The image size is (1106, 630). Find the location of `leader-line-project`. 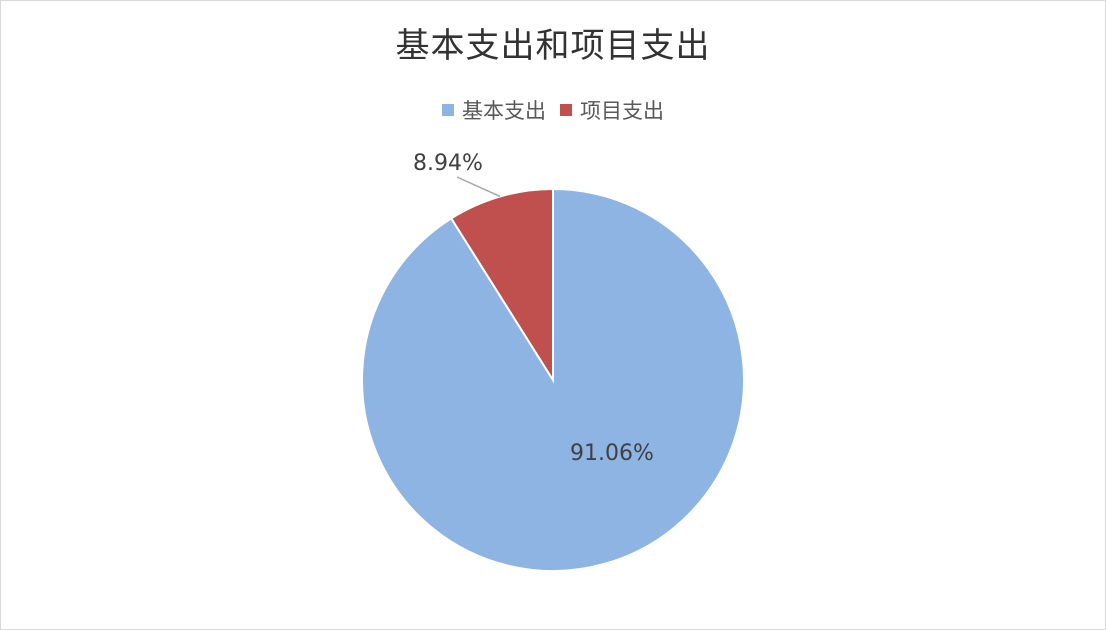

leader-line-project is located at coordinates (478, 187).